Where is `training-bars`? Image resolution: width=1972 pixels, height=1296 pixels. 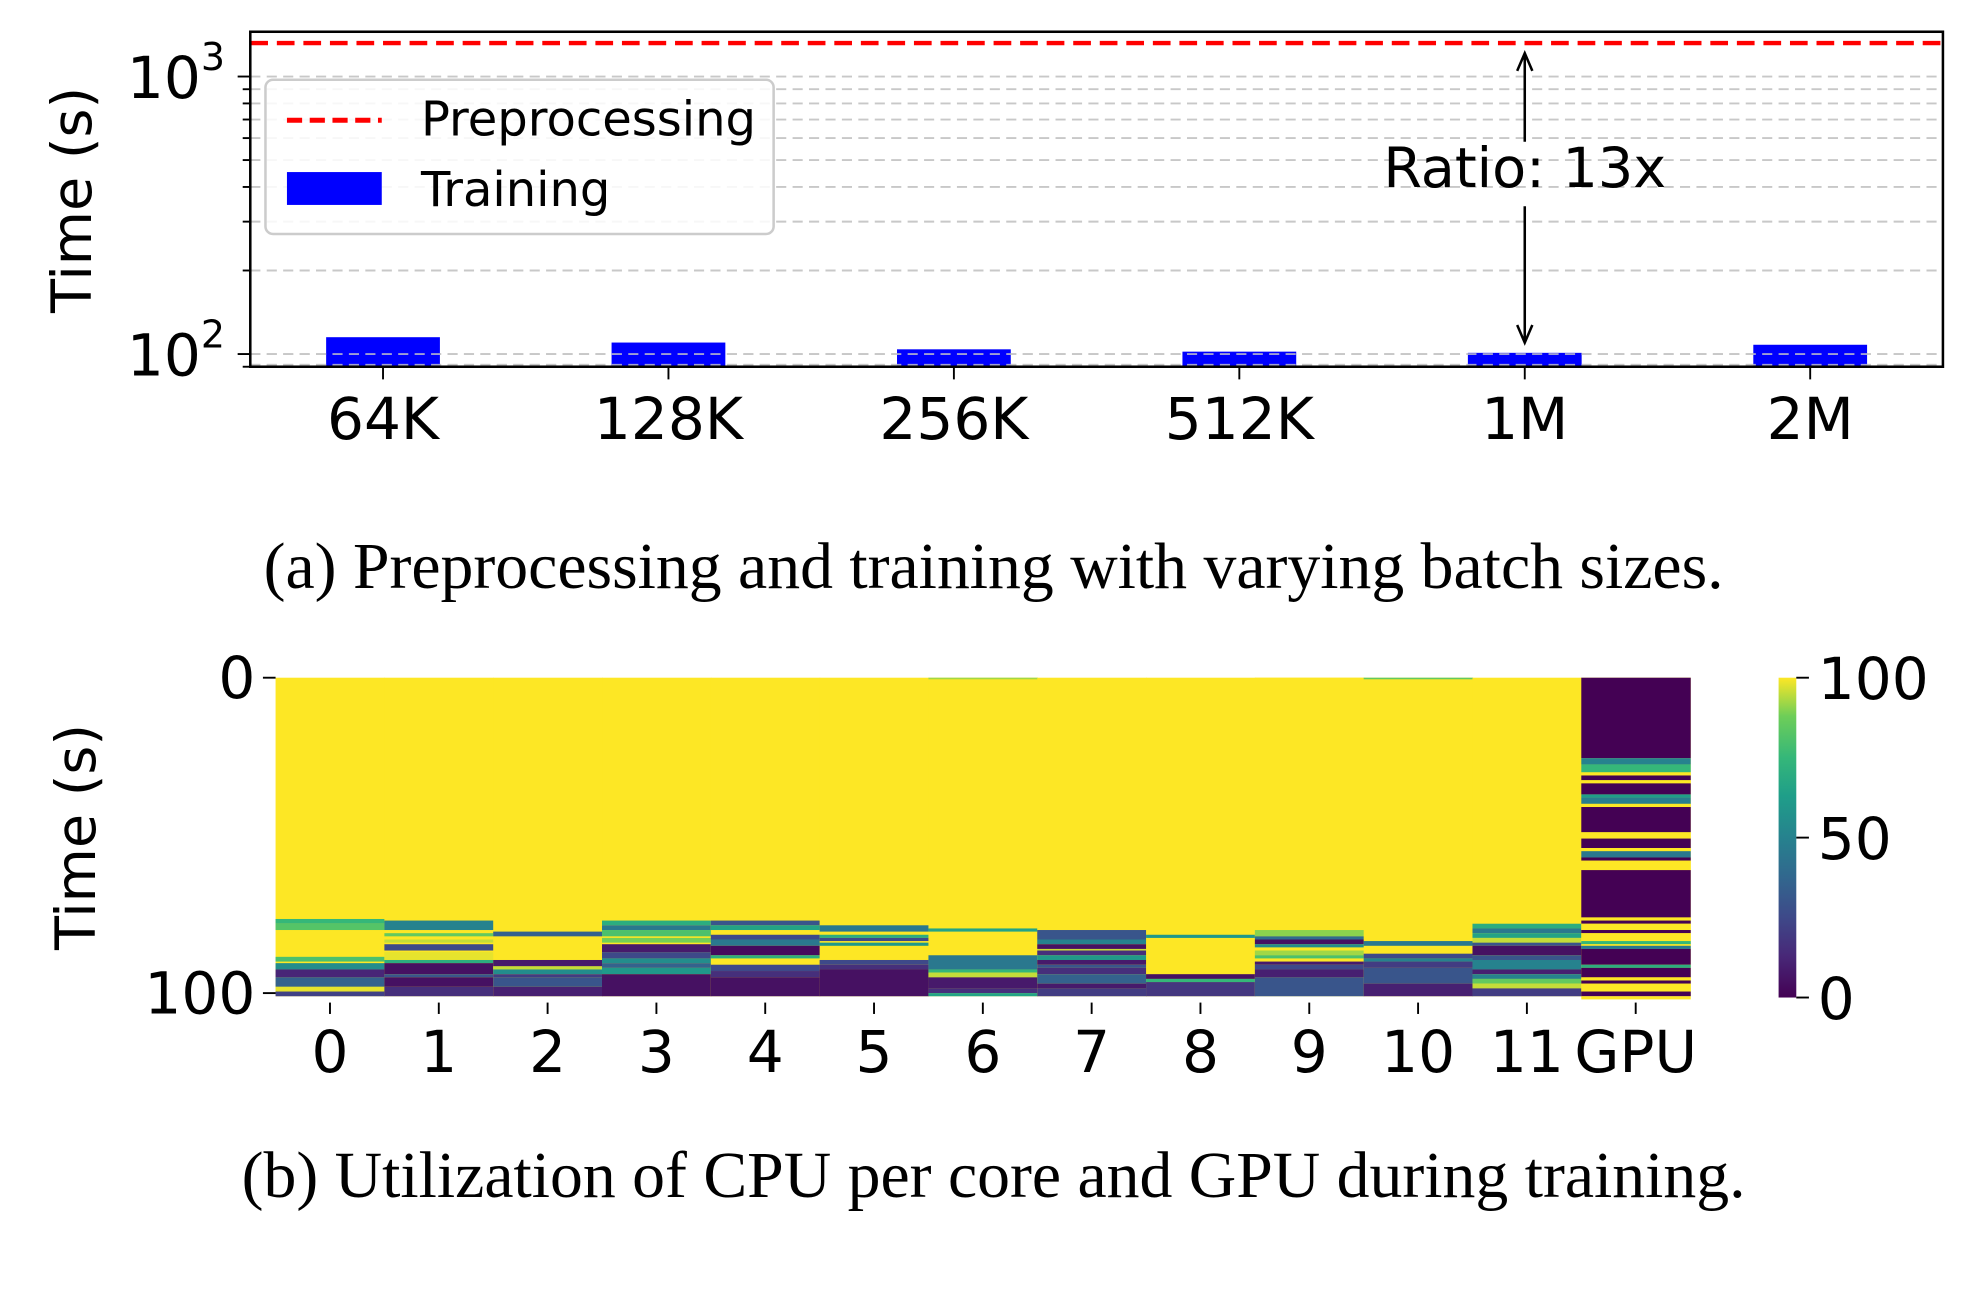 training-bars is located at coordinates (1096, 352).